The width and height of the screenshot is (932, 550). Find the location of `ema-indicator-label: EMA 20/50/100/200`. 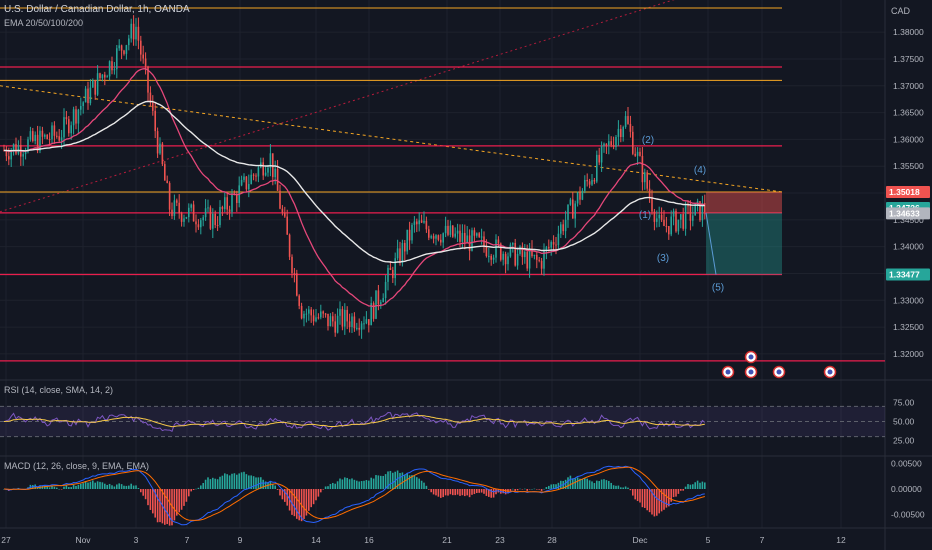

ema-indicator-label: EMA 20/50/100/200 is located at coordinates (44, 23).